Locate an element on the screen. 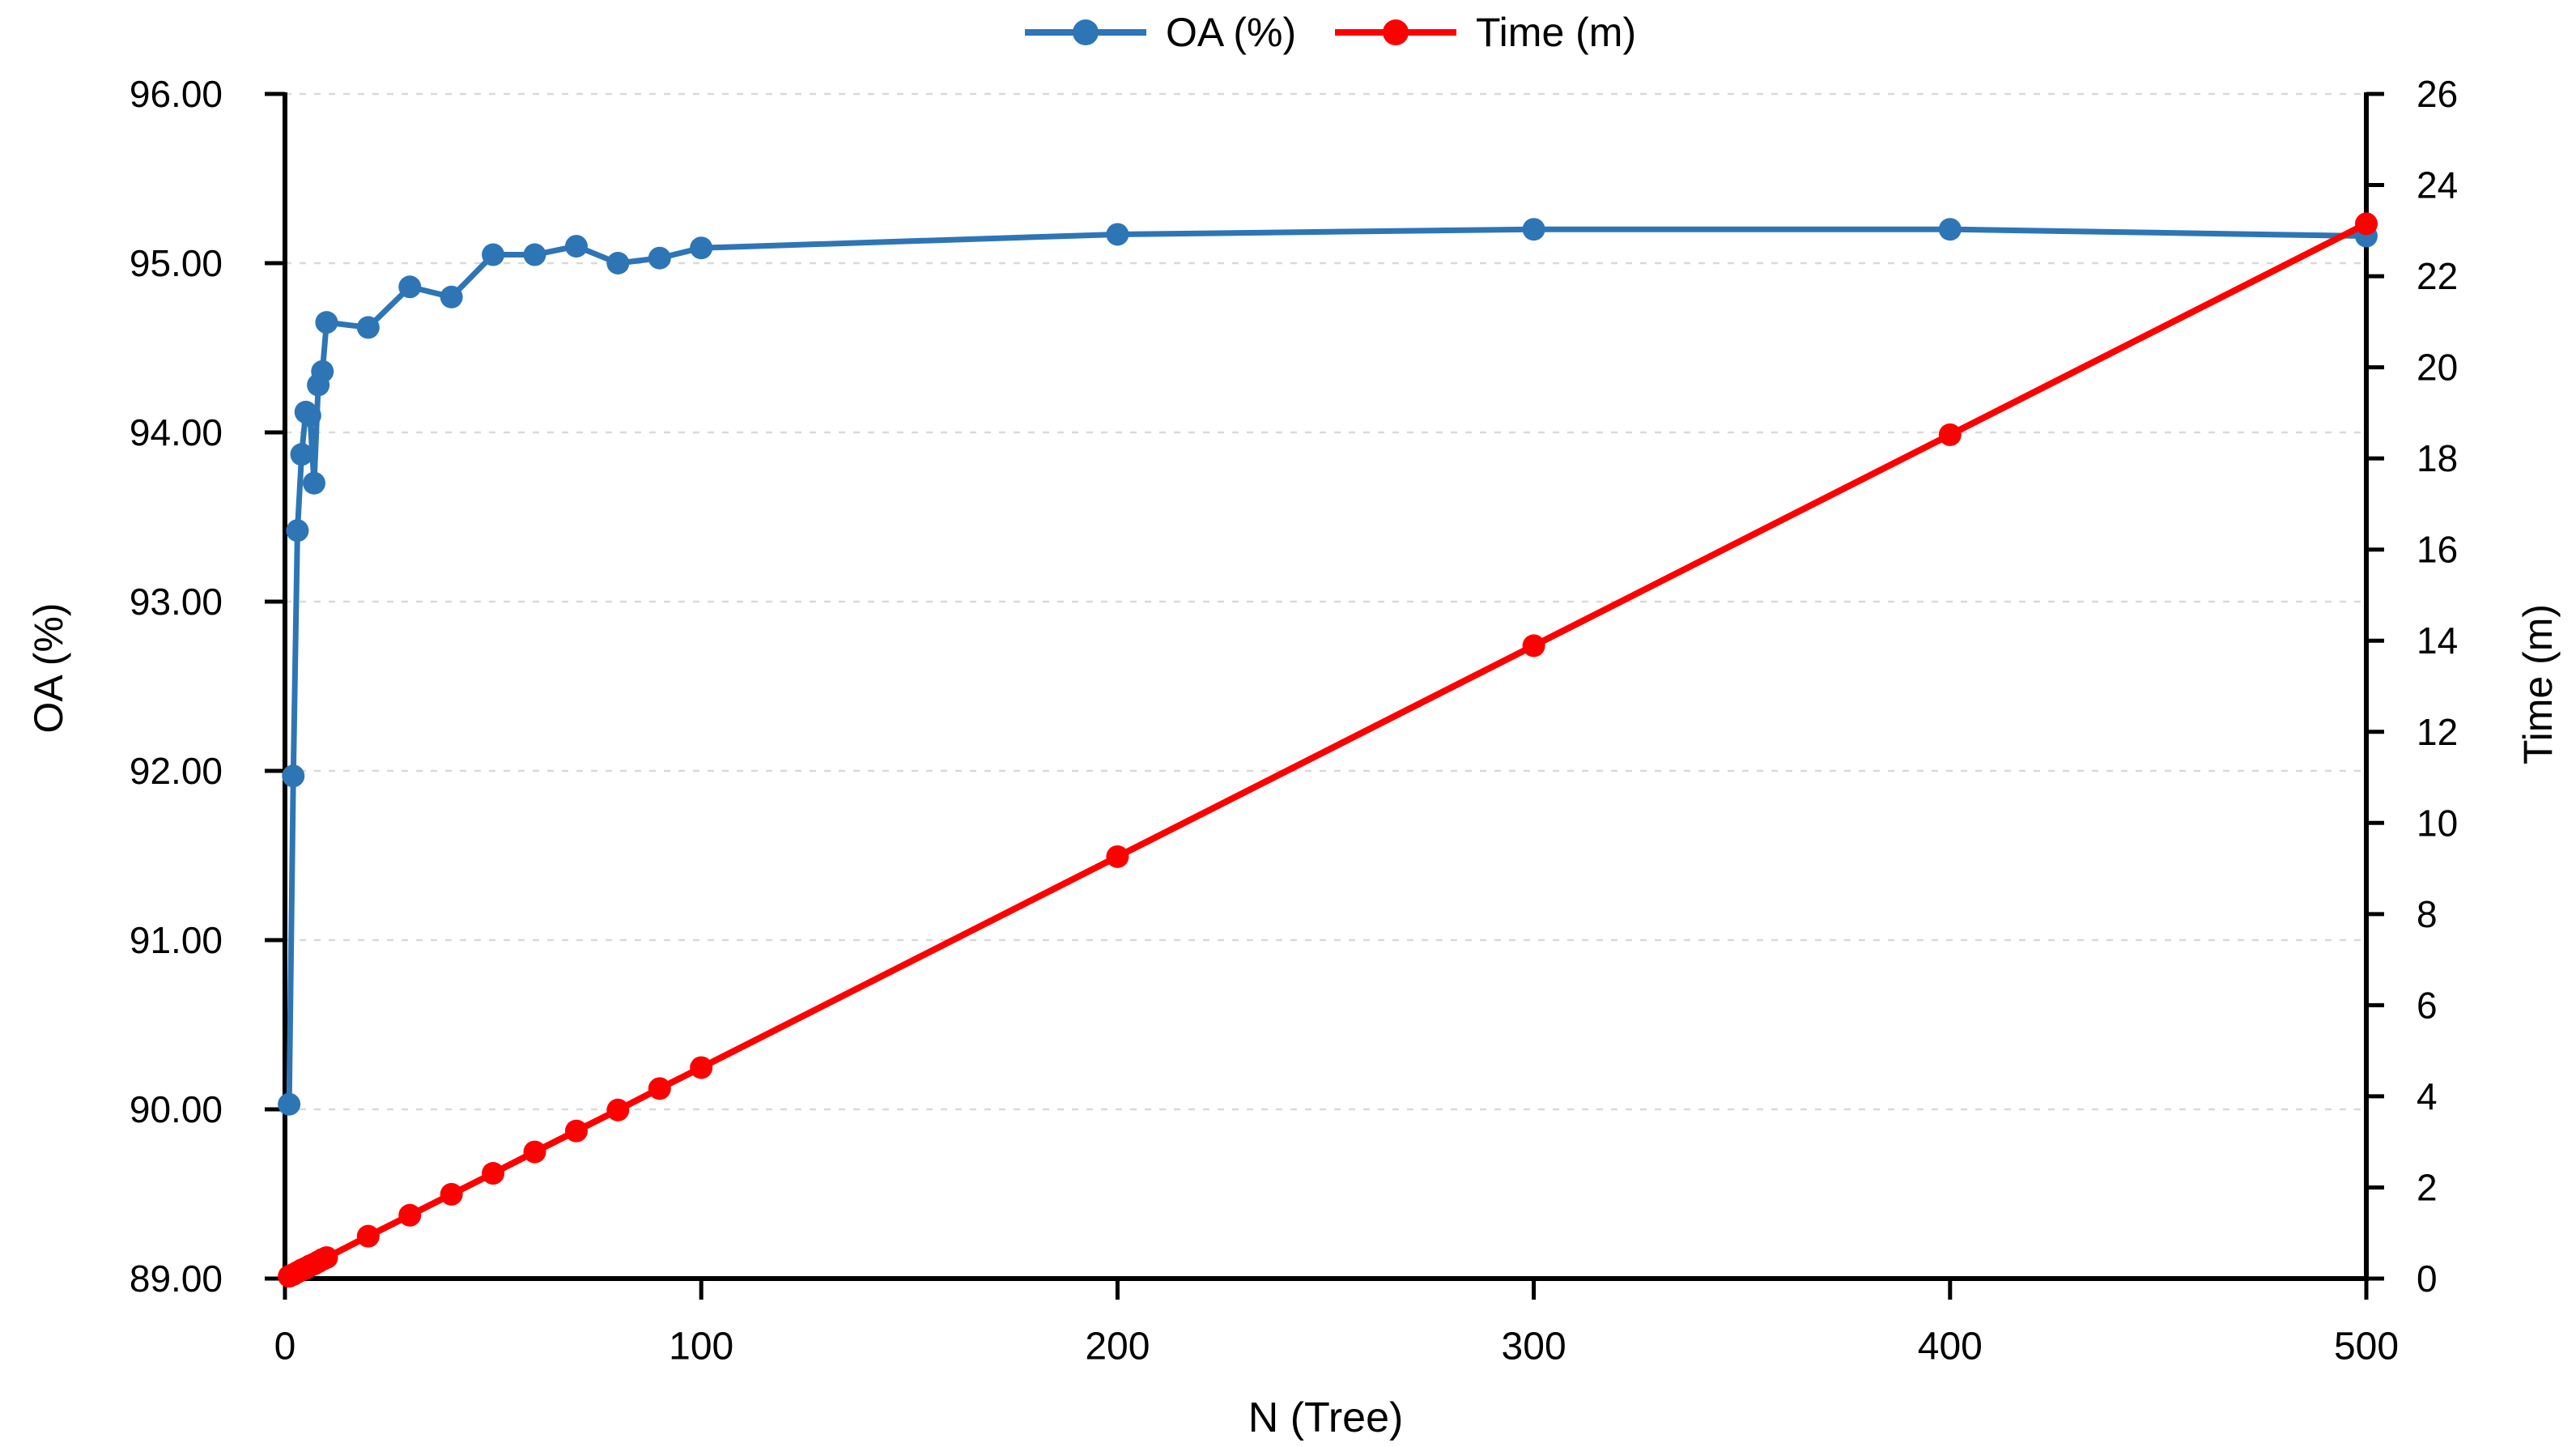  legend-item-label: OA (%) is located at coordinates (1231, 32).